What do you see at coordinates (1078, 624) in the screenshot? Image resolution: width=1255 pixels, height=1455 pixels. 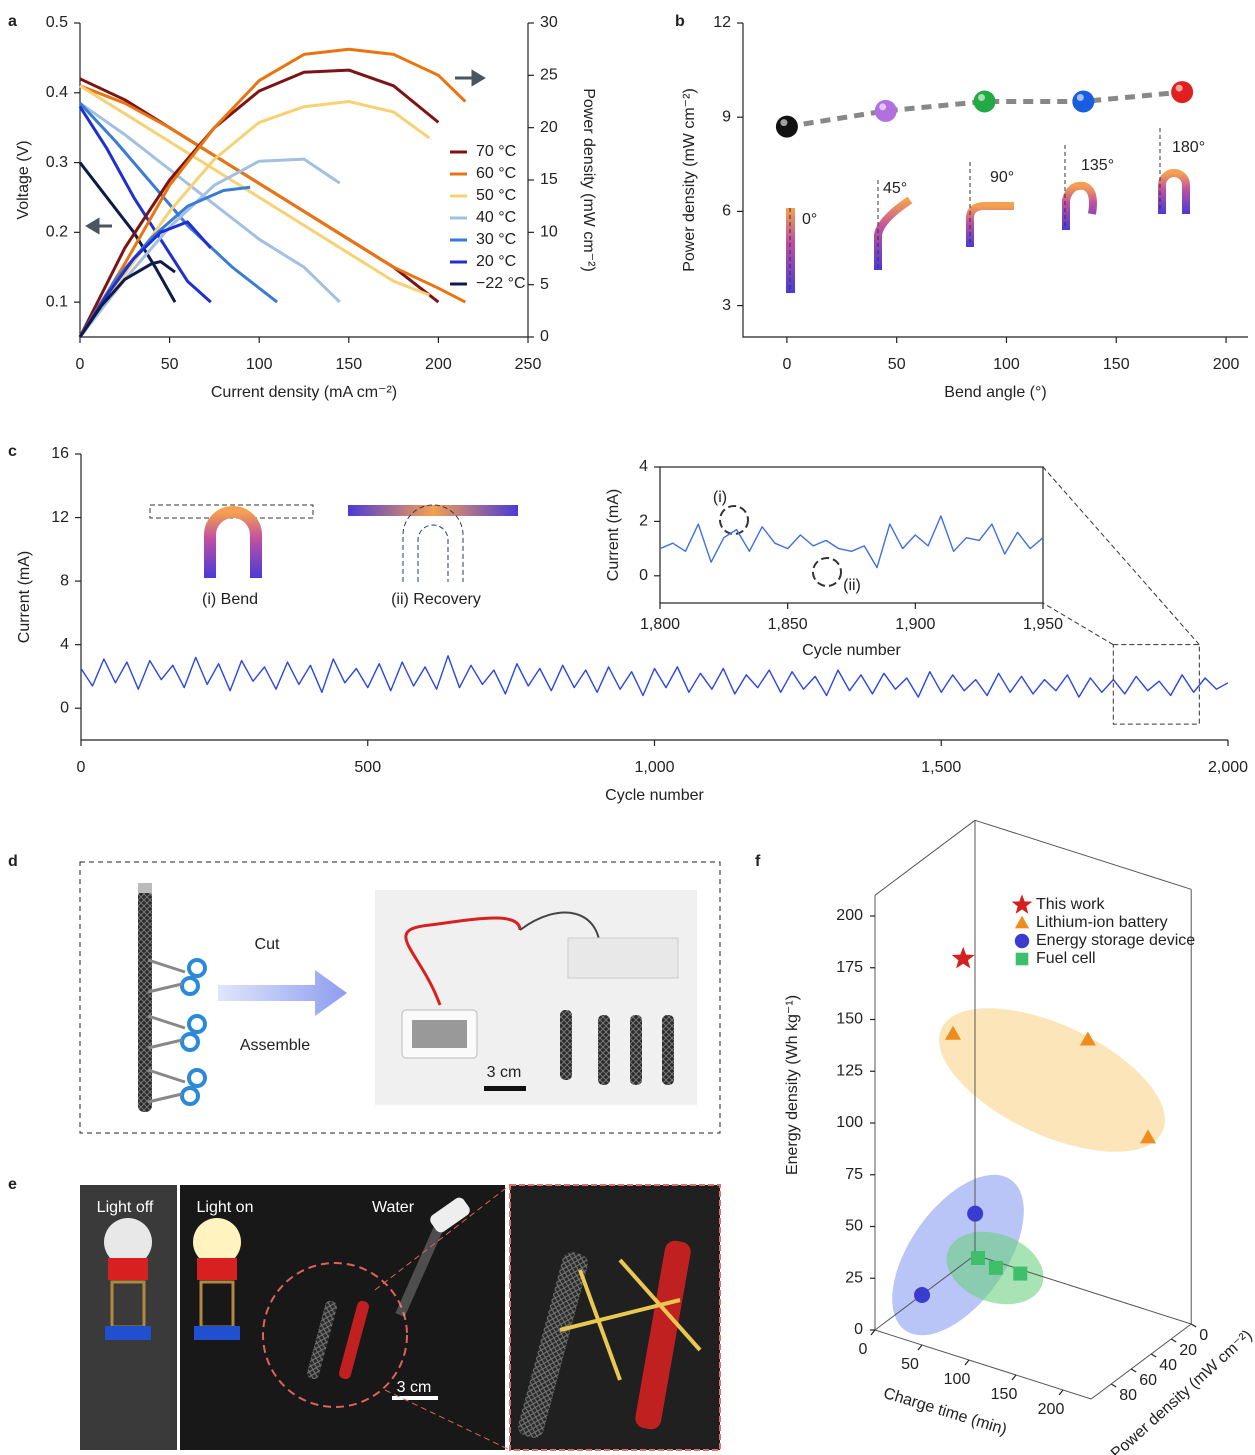 I see `zoom-guide` at bounding box center [1078, 624].